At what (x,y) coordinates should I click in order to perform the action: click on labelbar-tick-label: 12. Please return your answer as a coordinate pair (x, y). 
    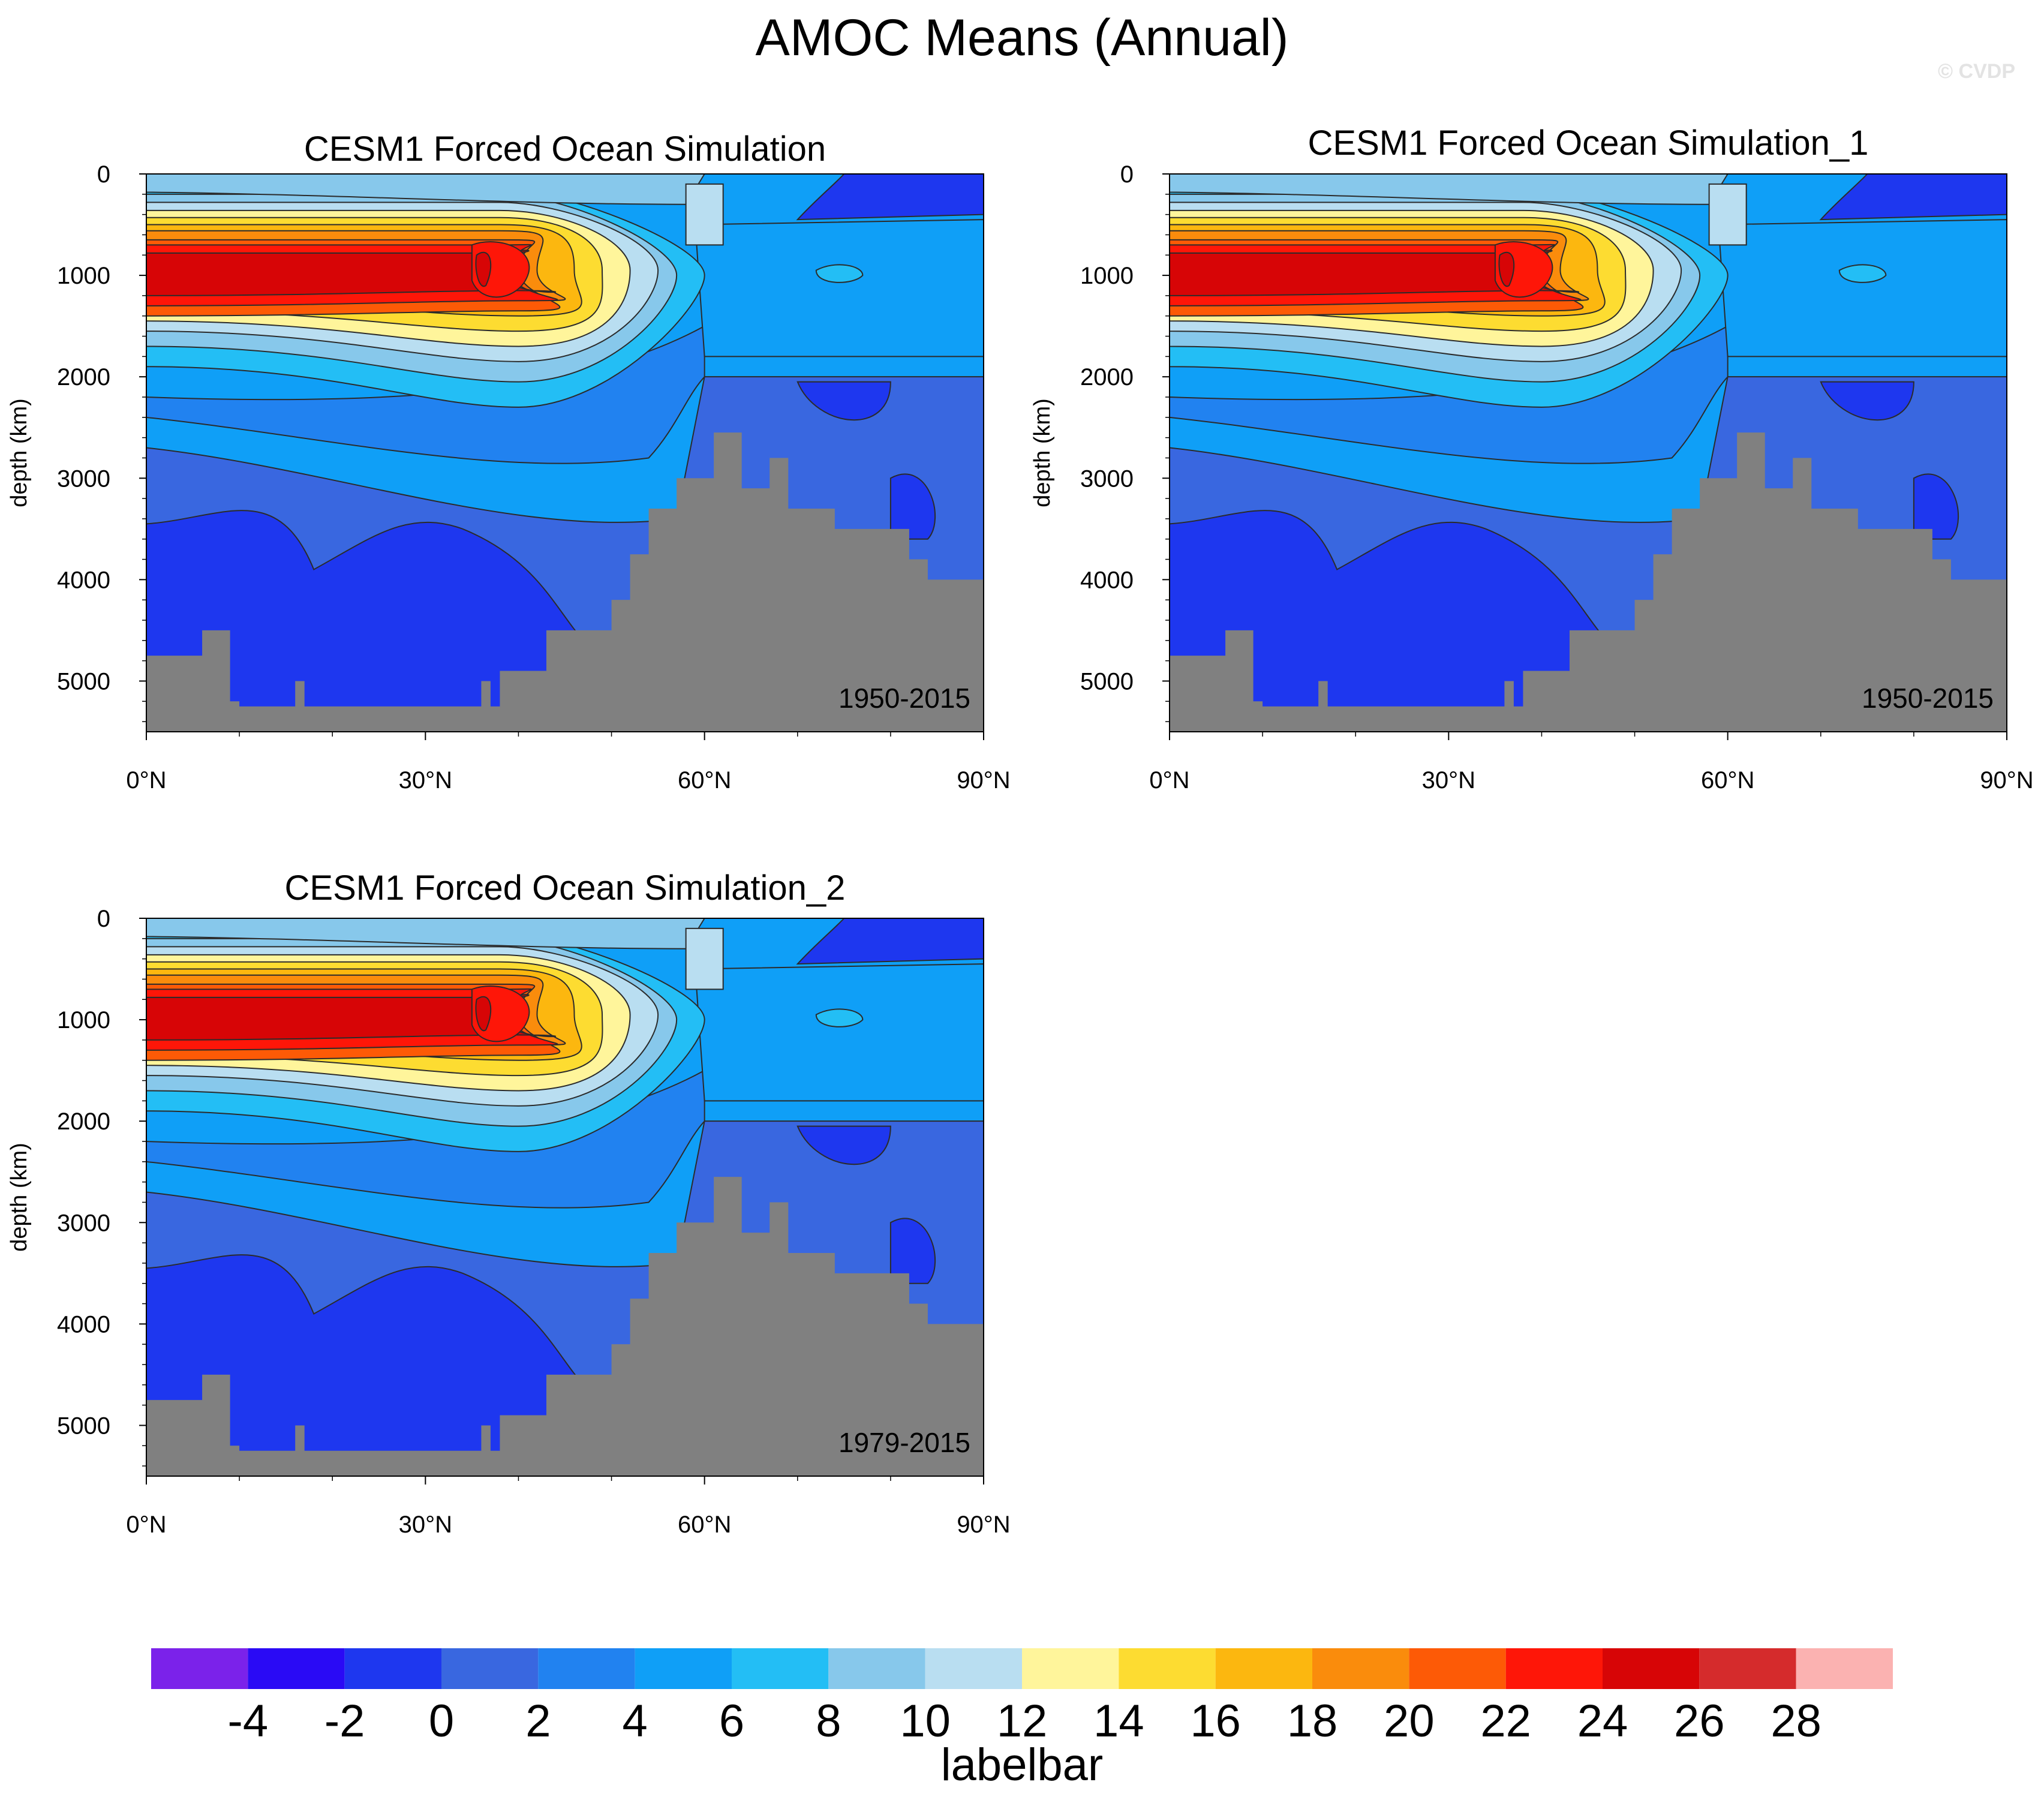
    Looking at the image, I should click on (1022, 1721).